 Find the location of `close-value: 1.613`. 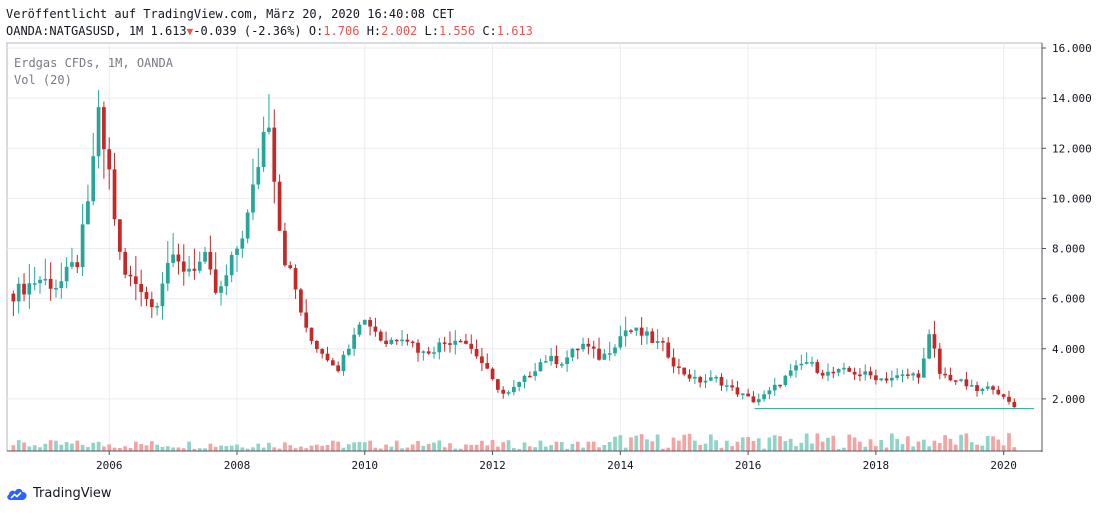

close-value: 1.613 is located at coordinates (514, 31).